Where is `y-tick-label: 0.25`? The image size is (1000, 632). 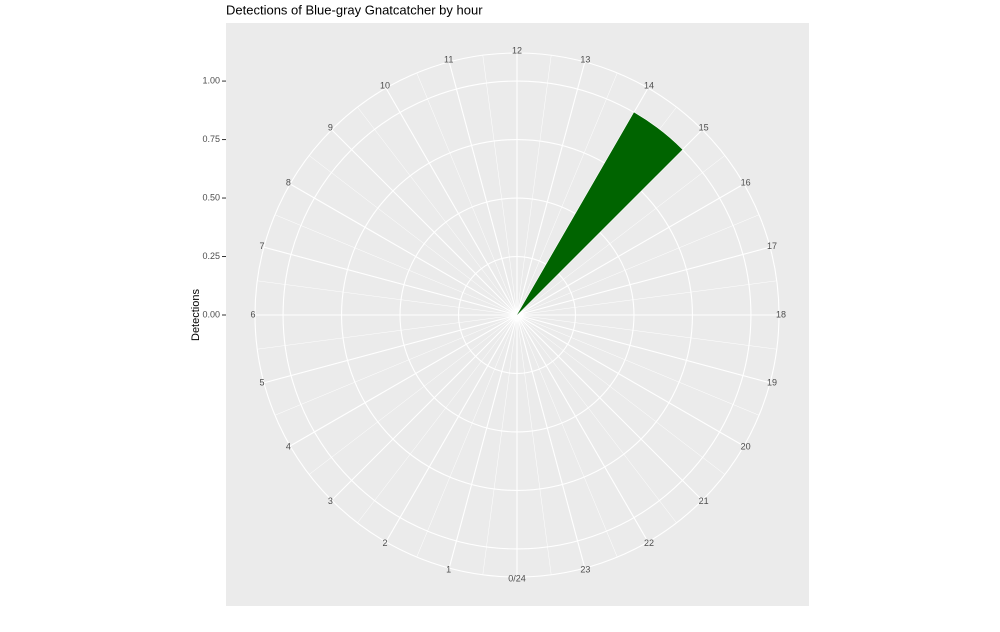 y-tick-label: 0.25 is located at coordinates (211, 256).